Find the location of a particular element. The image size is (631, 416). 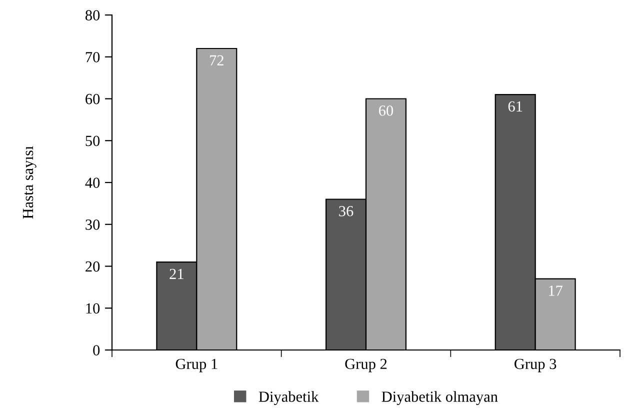

data-label: 17 is located at coordinates (556, 291).